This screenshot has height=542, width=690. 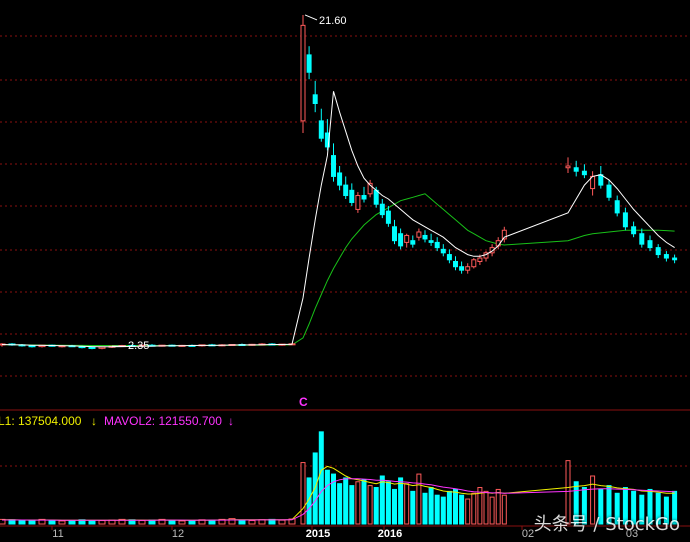 What do you see at coordinates (303, 402) in the screenshot?
I see `event-marker-c: C` at bounding box center [303, 402].